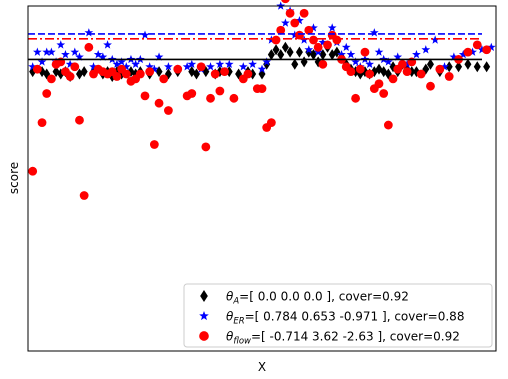  Describe the element at coordinates (345, 318) in the screenshot. I see `legend-label-1: θER=[ 0.784 0.653 -0.971 ], cover=0.88` at that location.